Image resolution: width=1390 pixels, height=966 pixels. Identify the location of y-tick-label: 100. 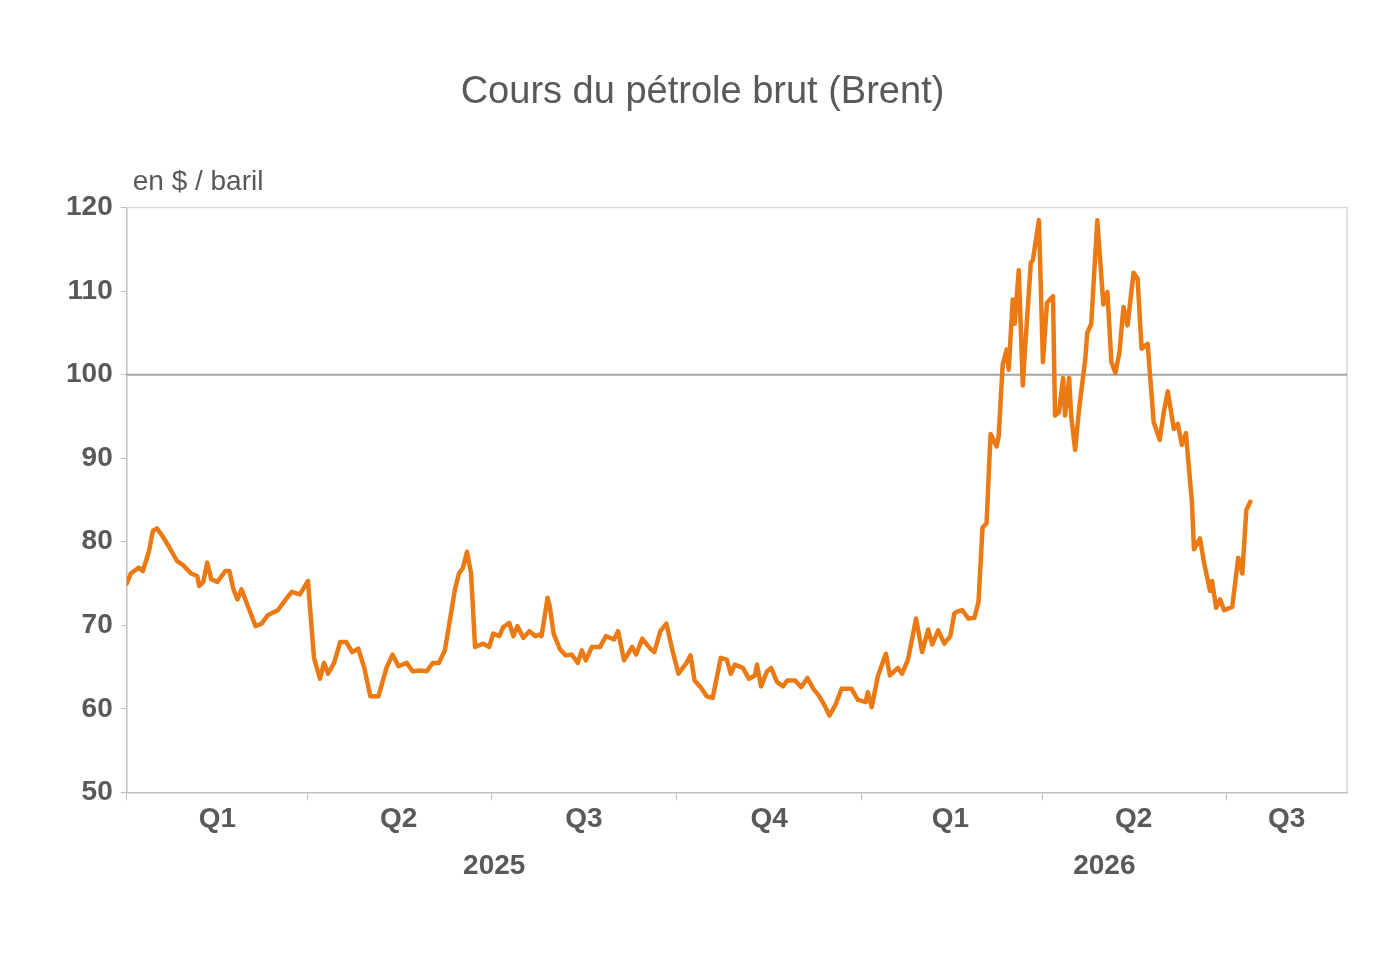
(89, 373).